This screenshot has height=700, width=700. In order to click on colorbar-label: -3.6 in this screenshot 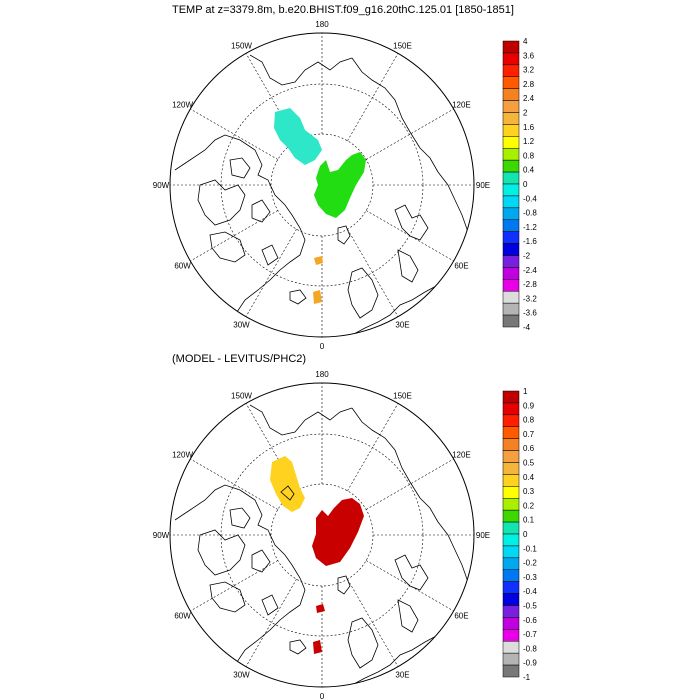, I will do `click(530, 313)`.